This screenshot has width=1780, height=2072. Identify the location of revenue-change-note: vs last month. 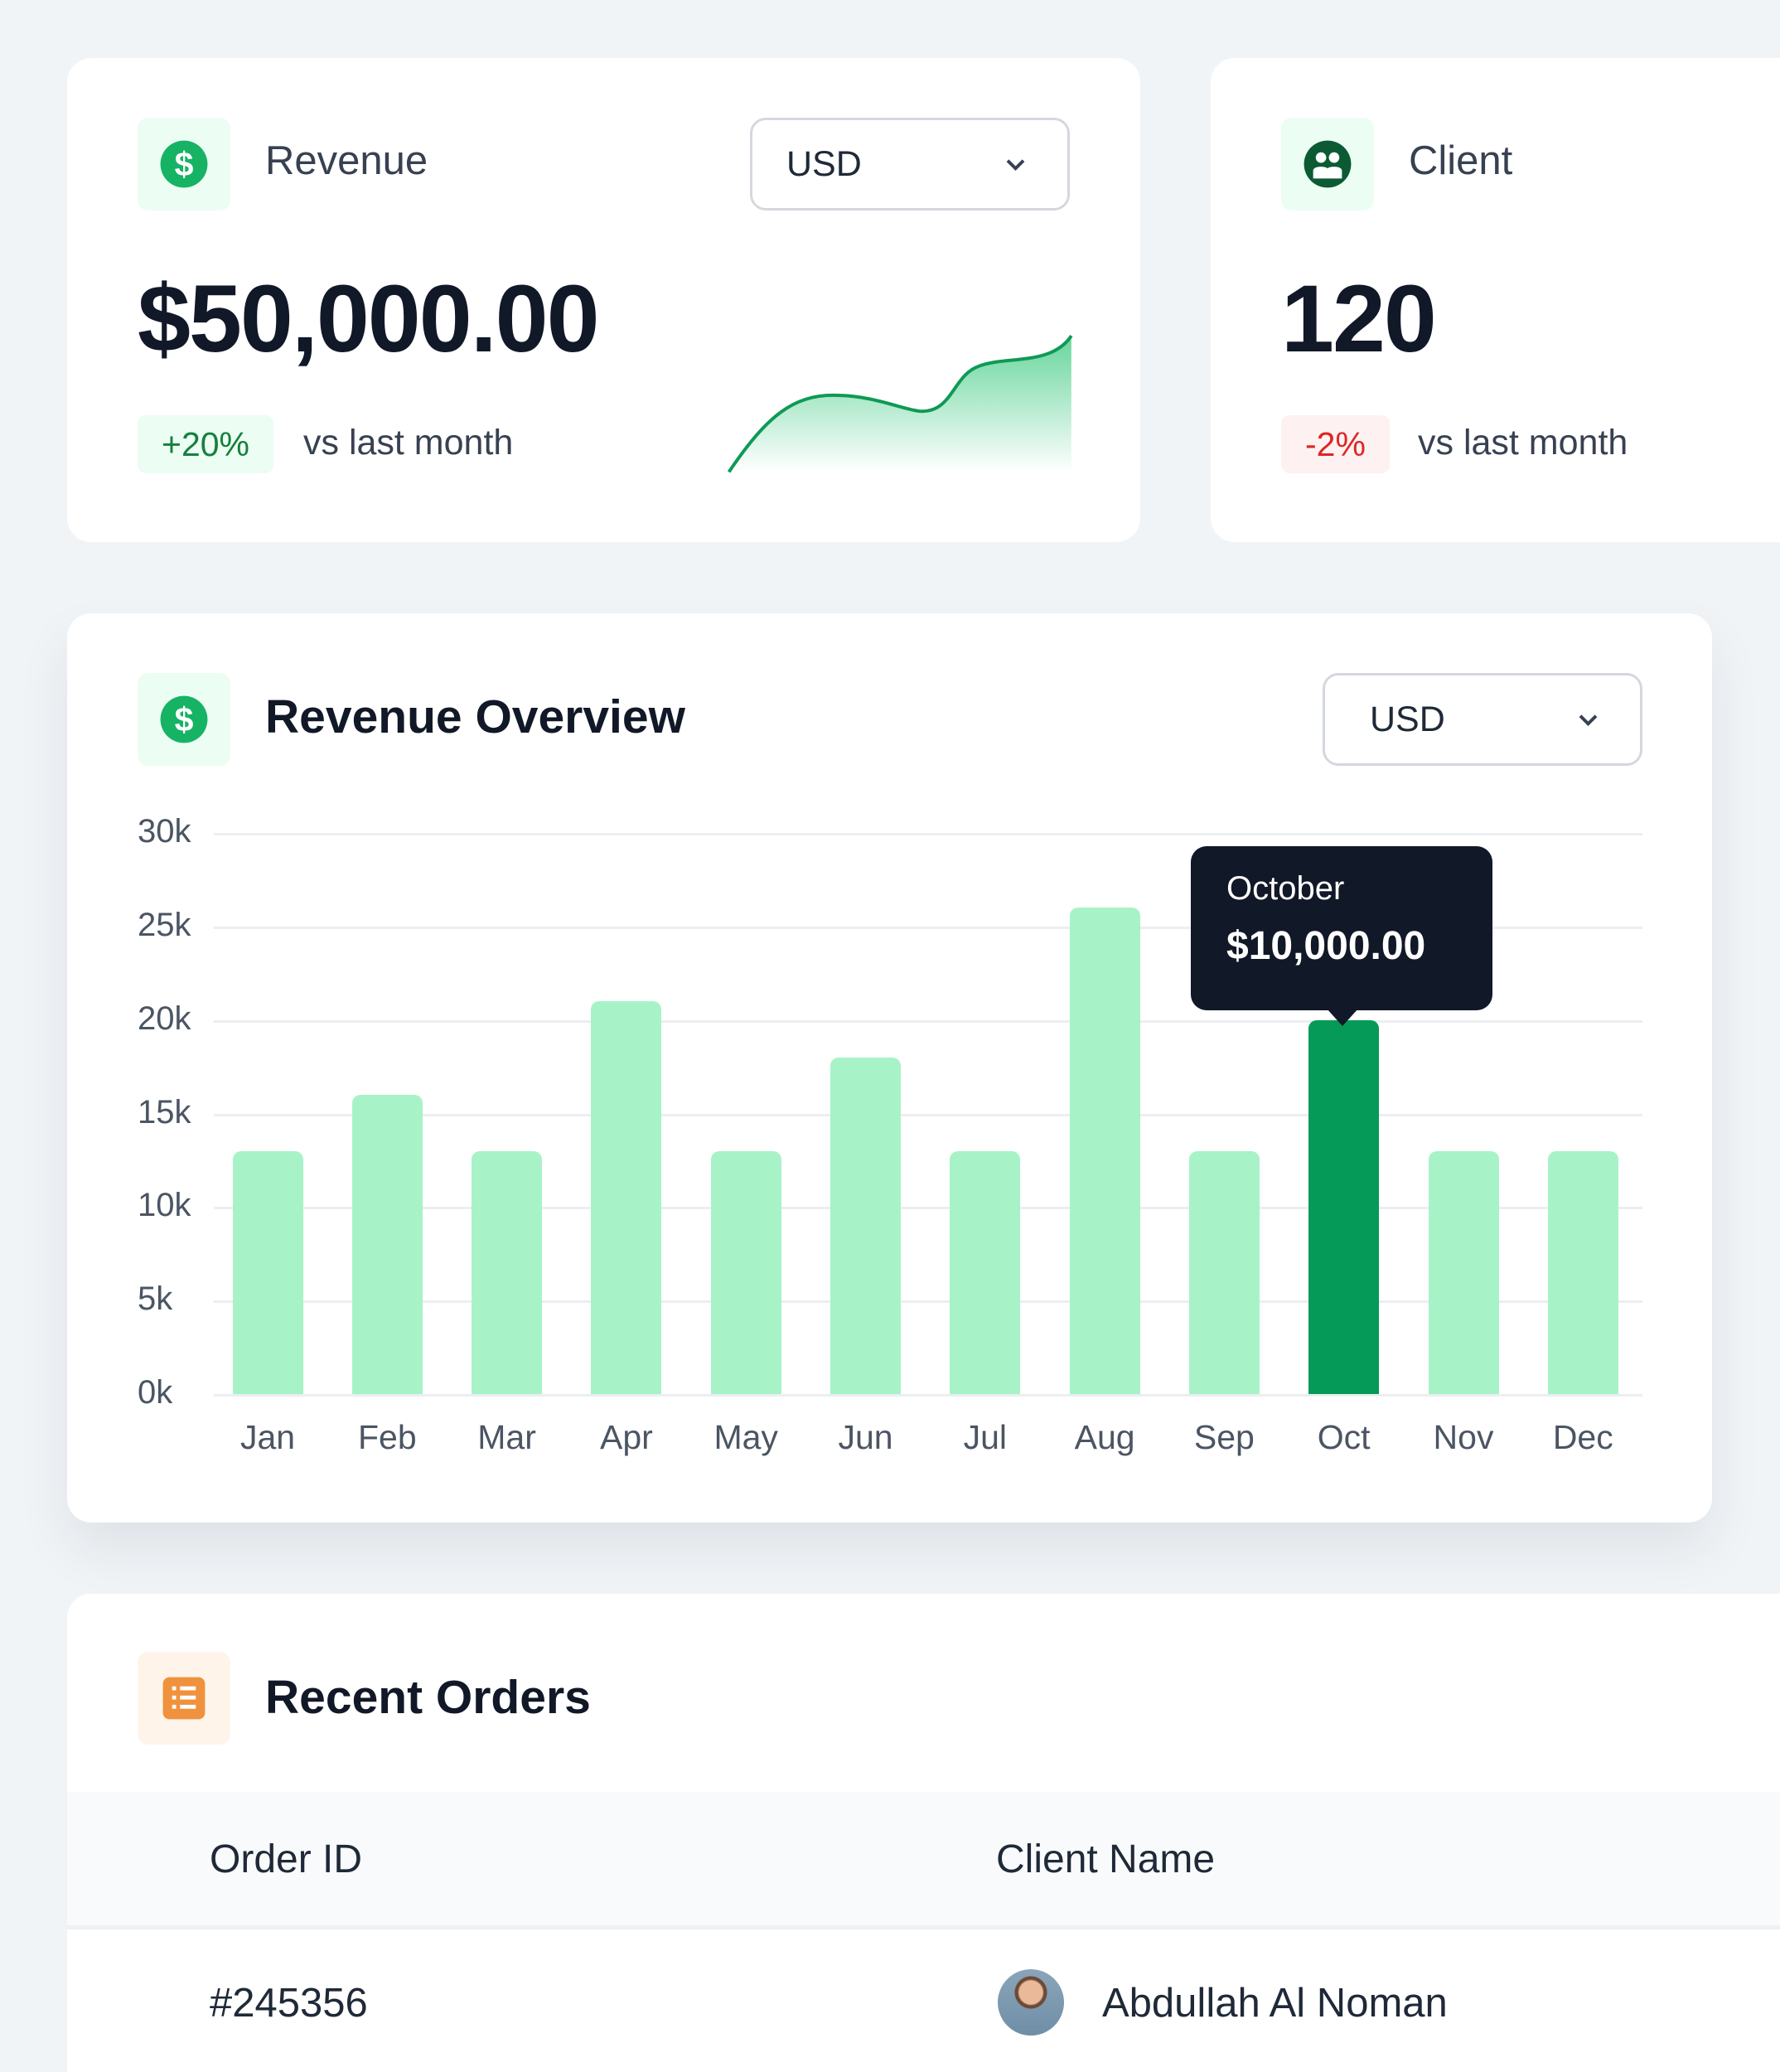
(408, 442).